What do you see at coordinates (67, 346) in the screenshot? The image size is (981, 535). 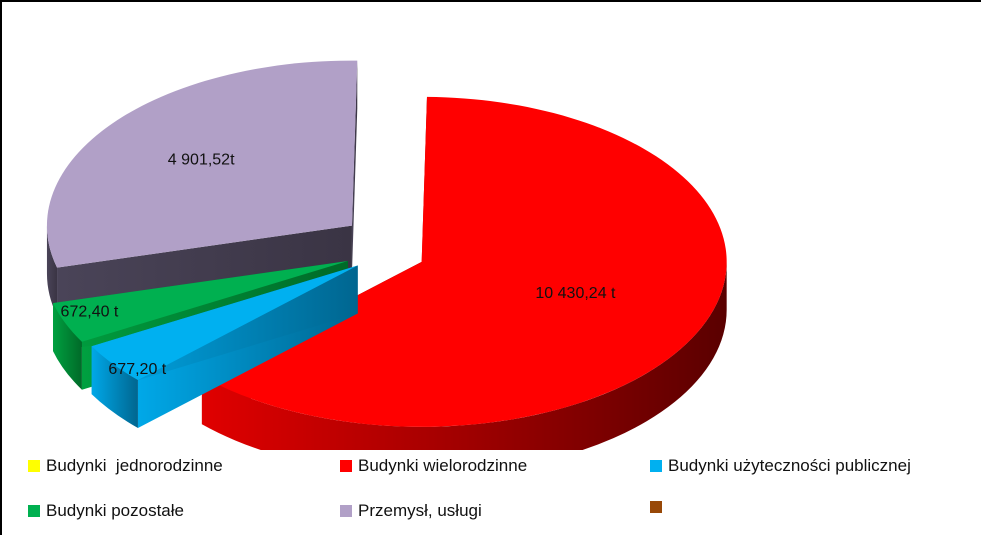 I see `slice-side-pozostale` at bounding box center [67, 346].